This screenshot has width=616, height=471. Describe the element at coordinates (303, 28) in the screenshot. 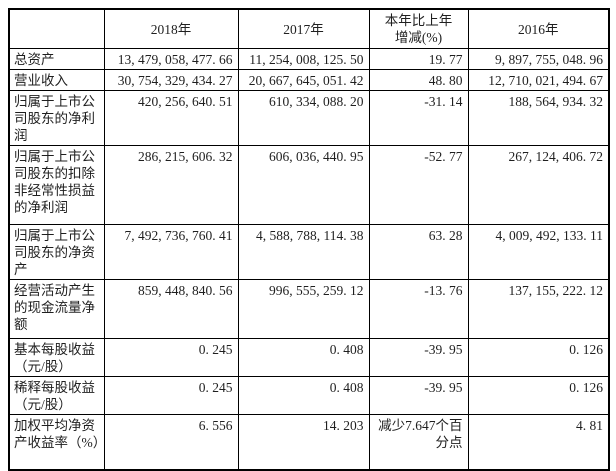

I see `header-cell-2017: 2017年` at that location.